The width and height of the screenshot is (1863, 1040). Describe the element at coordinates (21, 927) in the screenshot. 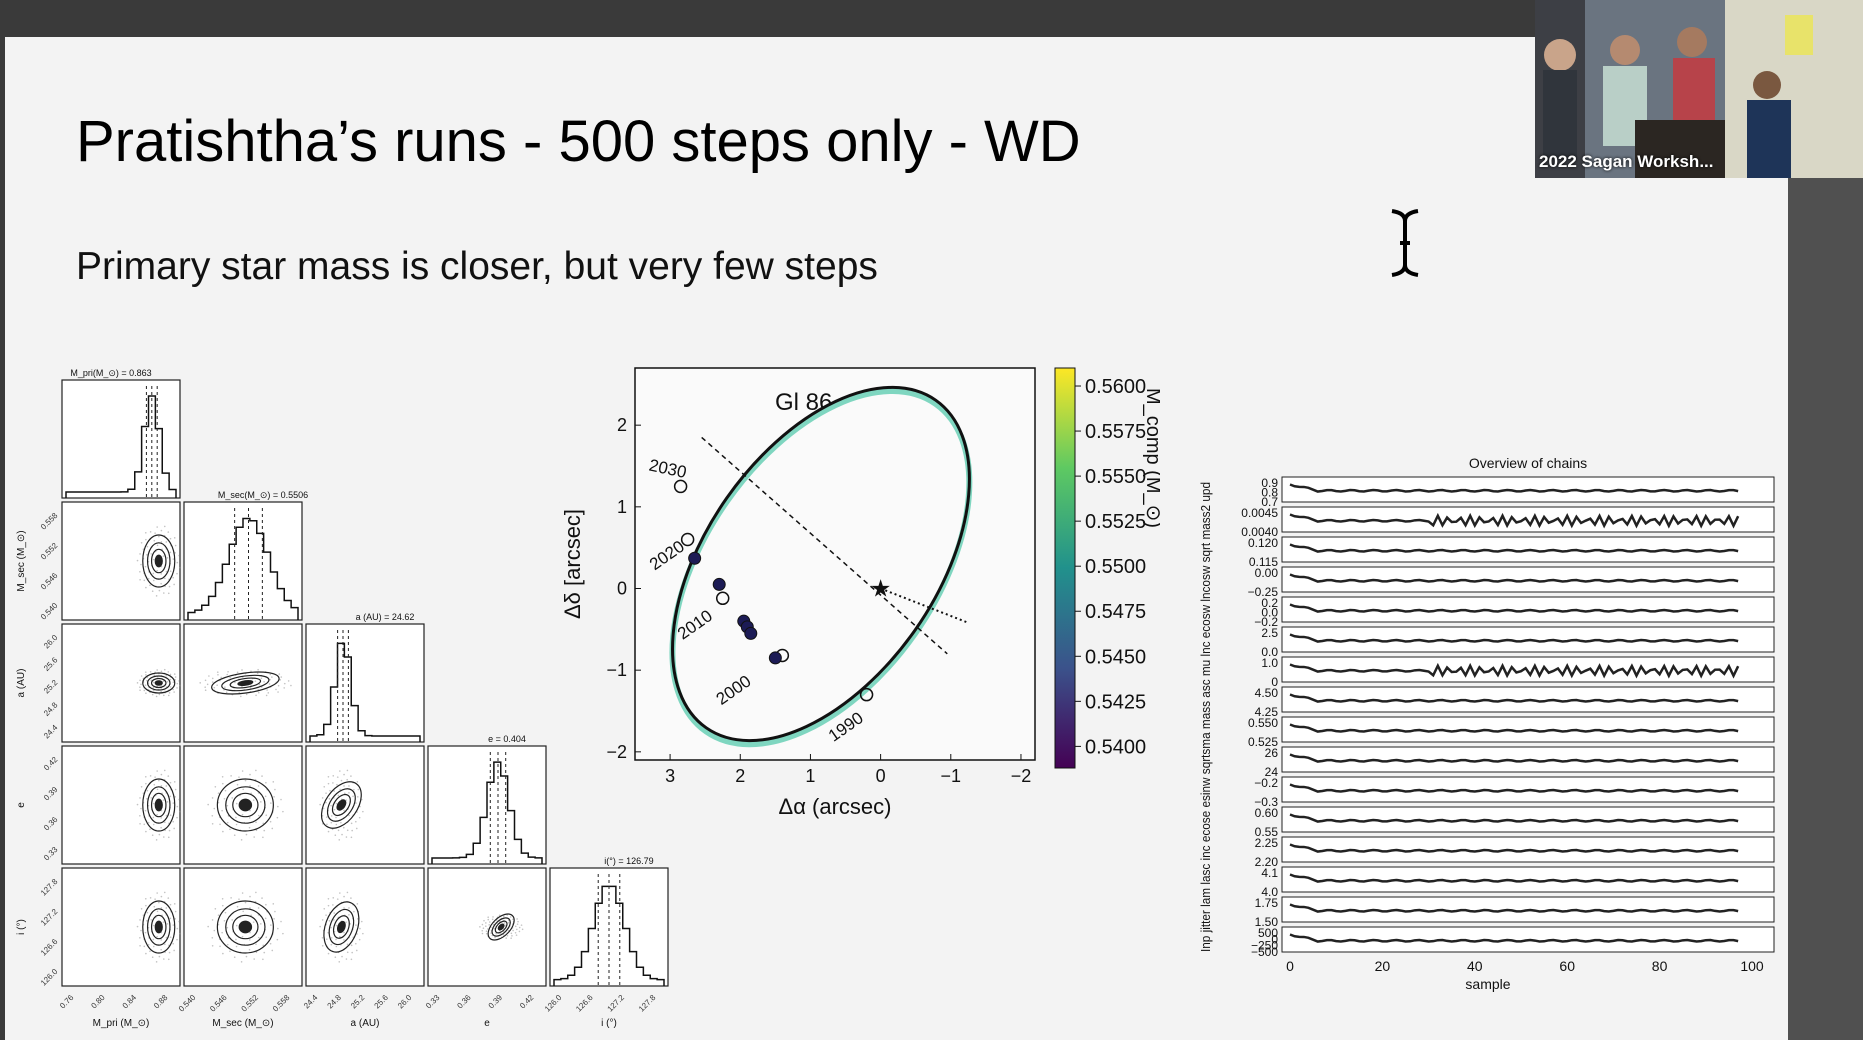

I see `corner-ylabel: i (°)` at that location.